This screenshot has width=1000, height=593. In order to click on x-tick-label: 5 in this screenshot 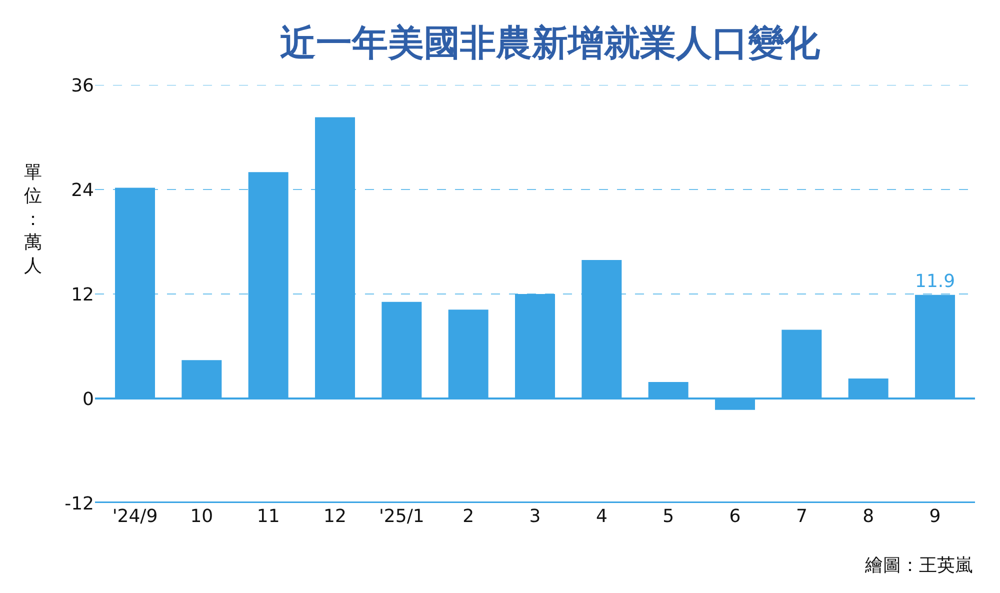, I will do `click(668, 516)`.